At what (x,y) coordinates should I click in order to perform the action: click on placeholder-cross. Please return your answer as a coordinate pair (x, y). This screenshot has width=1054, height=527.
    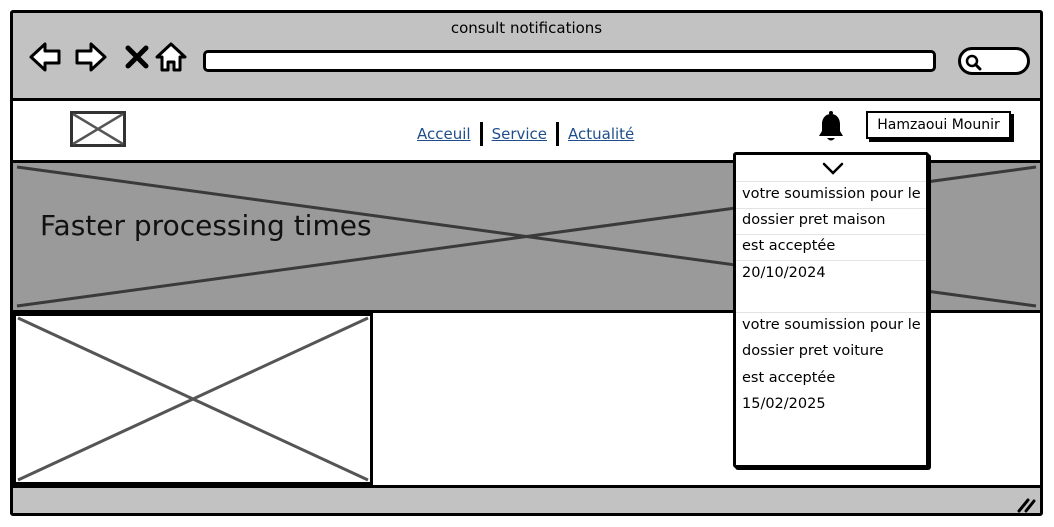
    Looking at the image, I should click on (193, 399).